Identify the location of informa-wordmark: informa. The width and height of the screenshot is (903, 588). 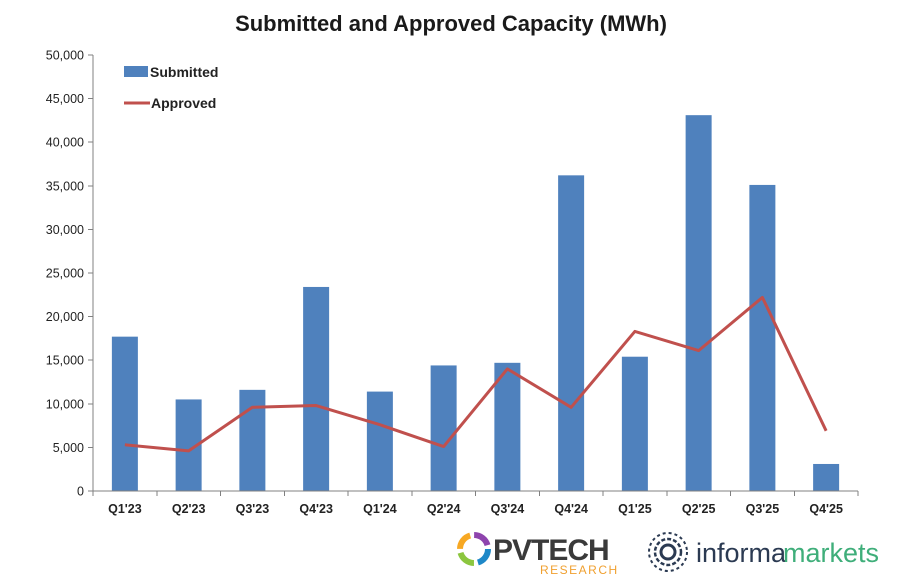
(741, 553).